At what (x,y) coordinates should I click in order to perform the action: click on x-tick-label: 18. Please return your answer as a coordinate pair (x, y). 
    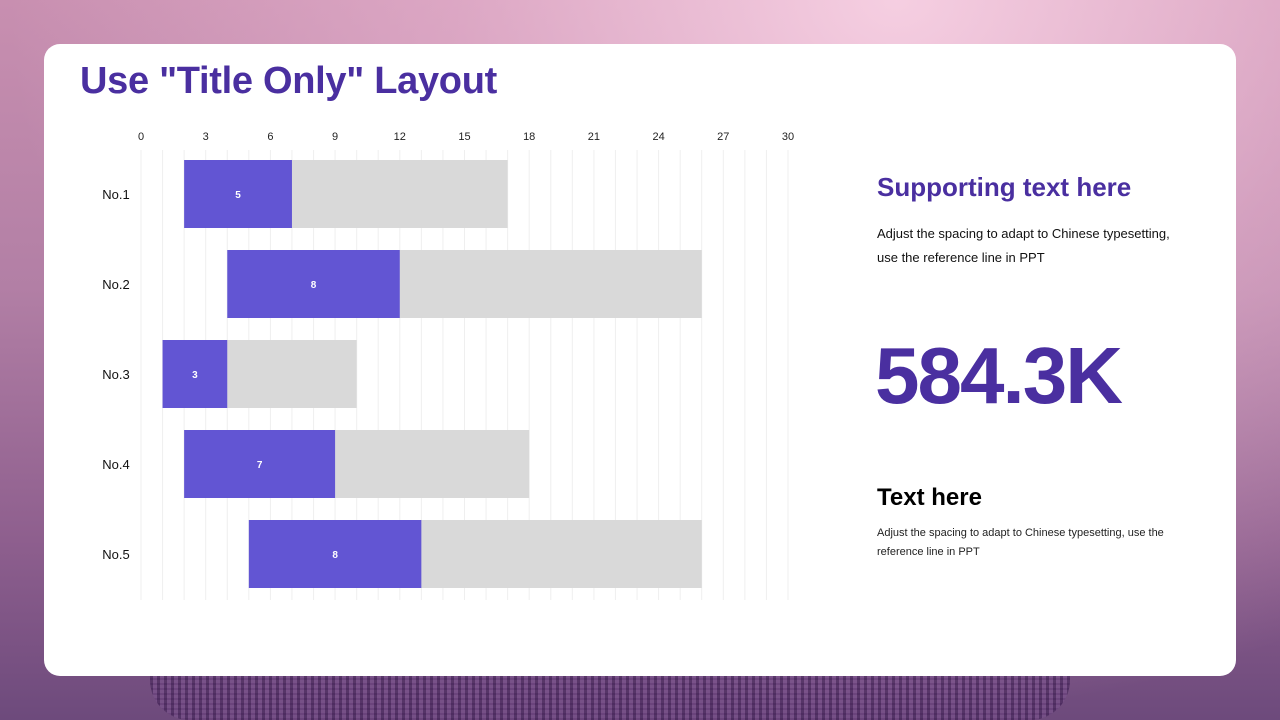
    Looking at the image, I should click on (529, 137).